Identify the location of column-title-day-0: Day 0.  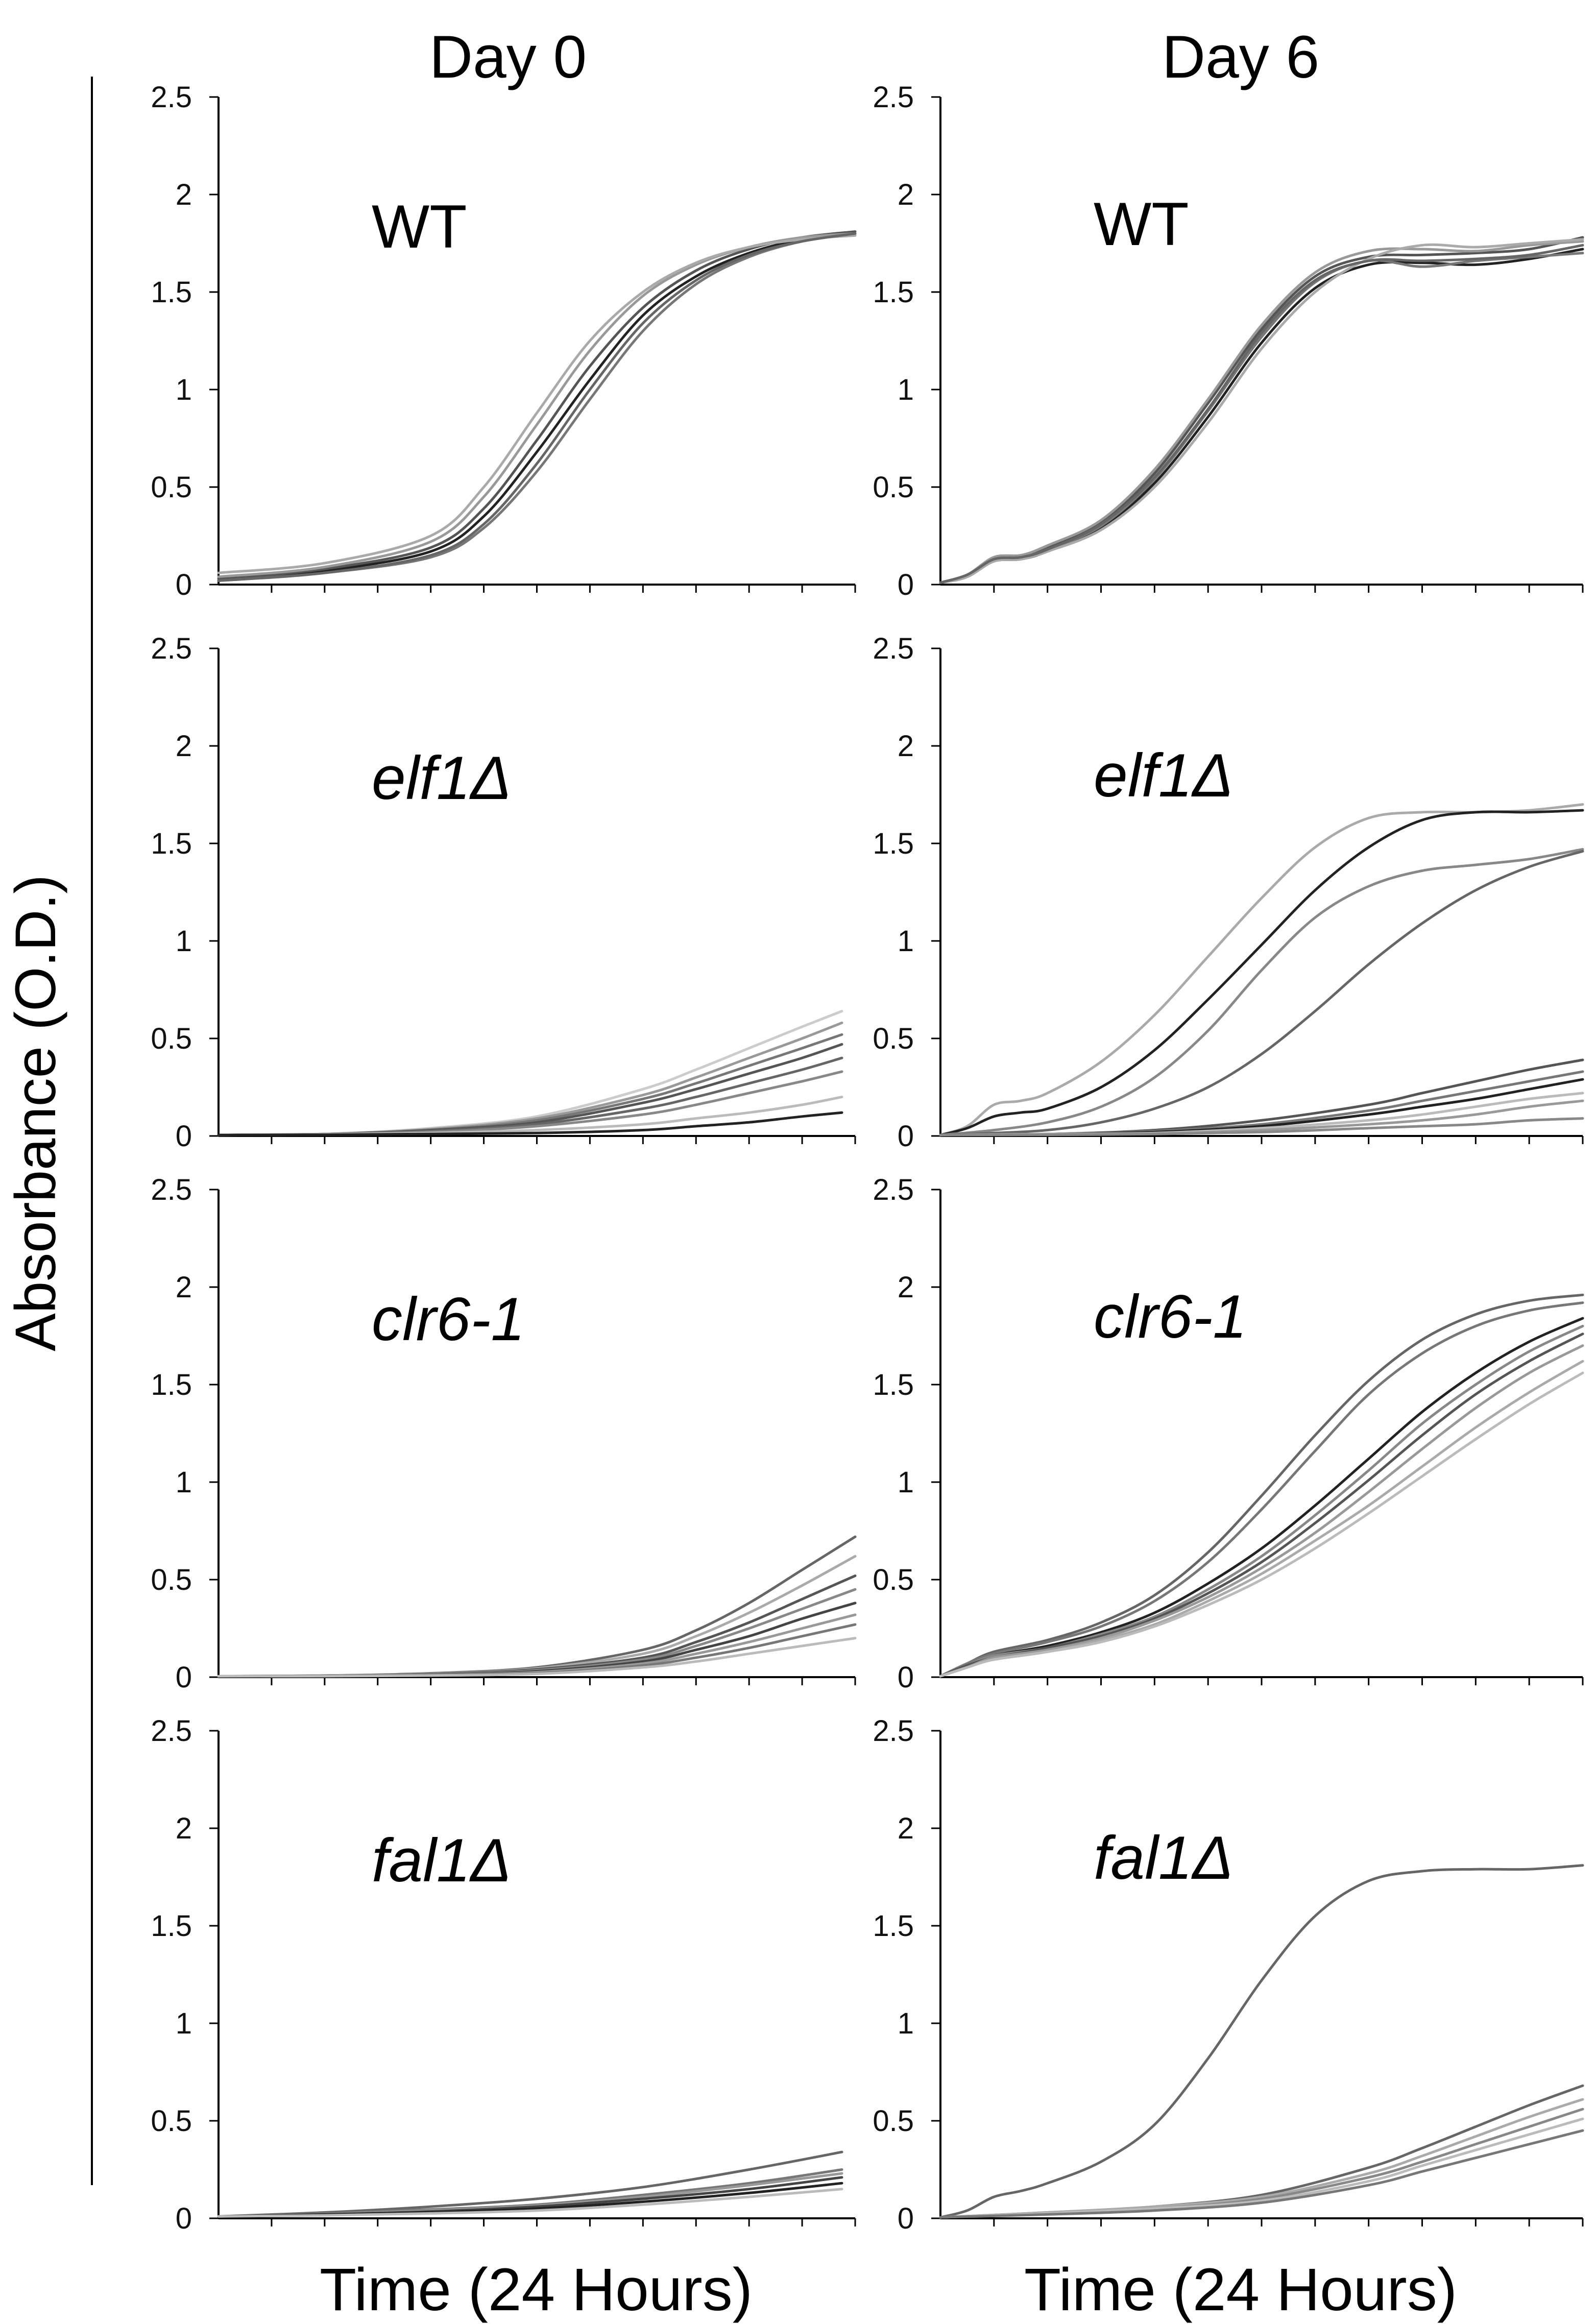
(508, 57).